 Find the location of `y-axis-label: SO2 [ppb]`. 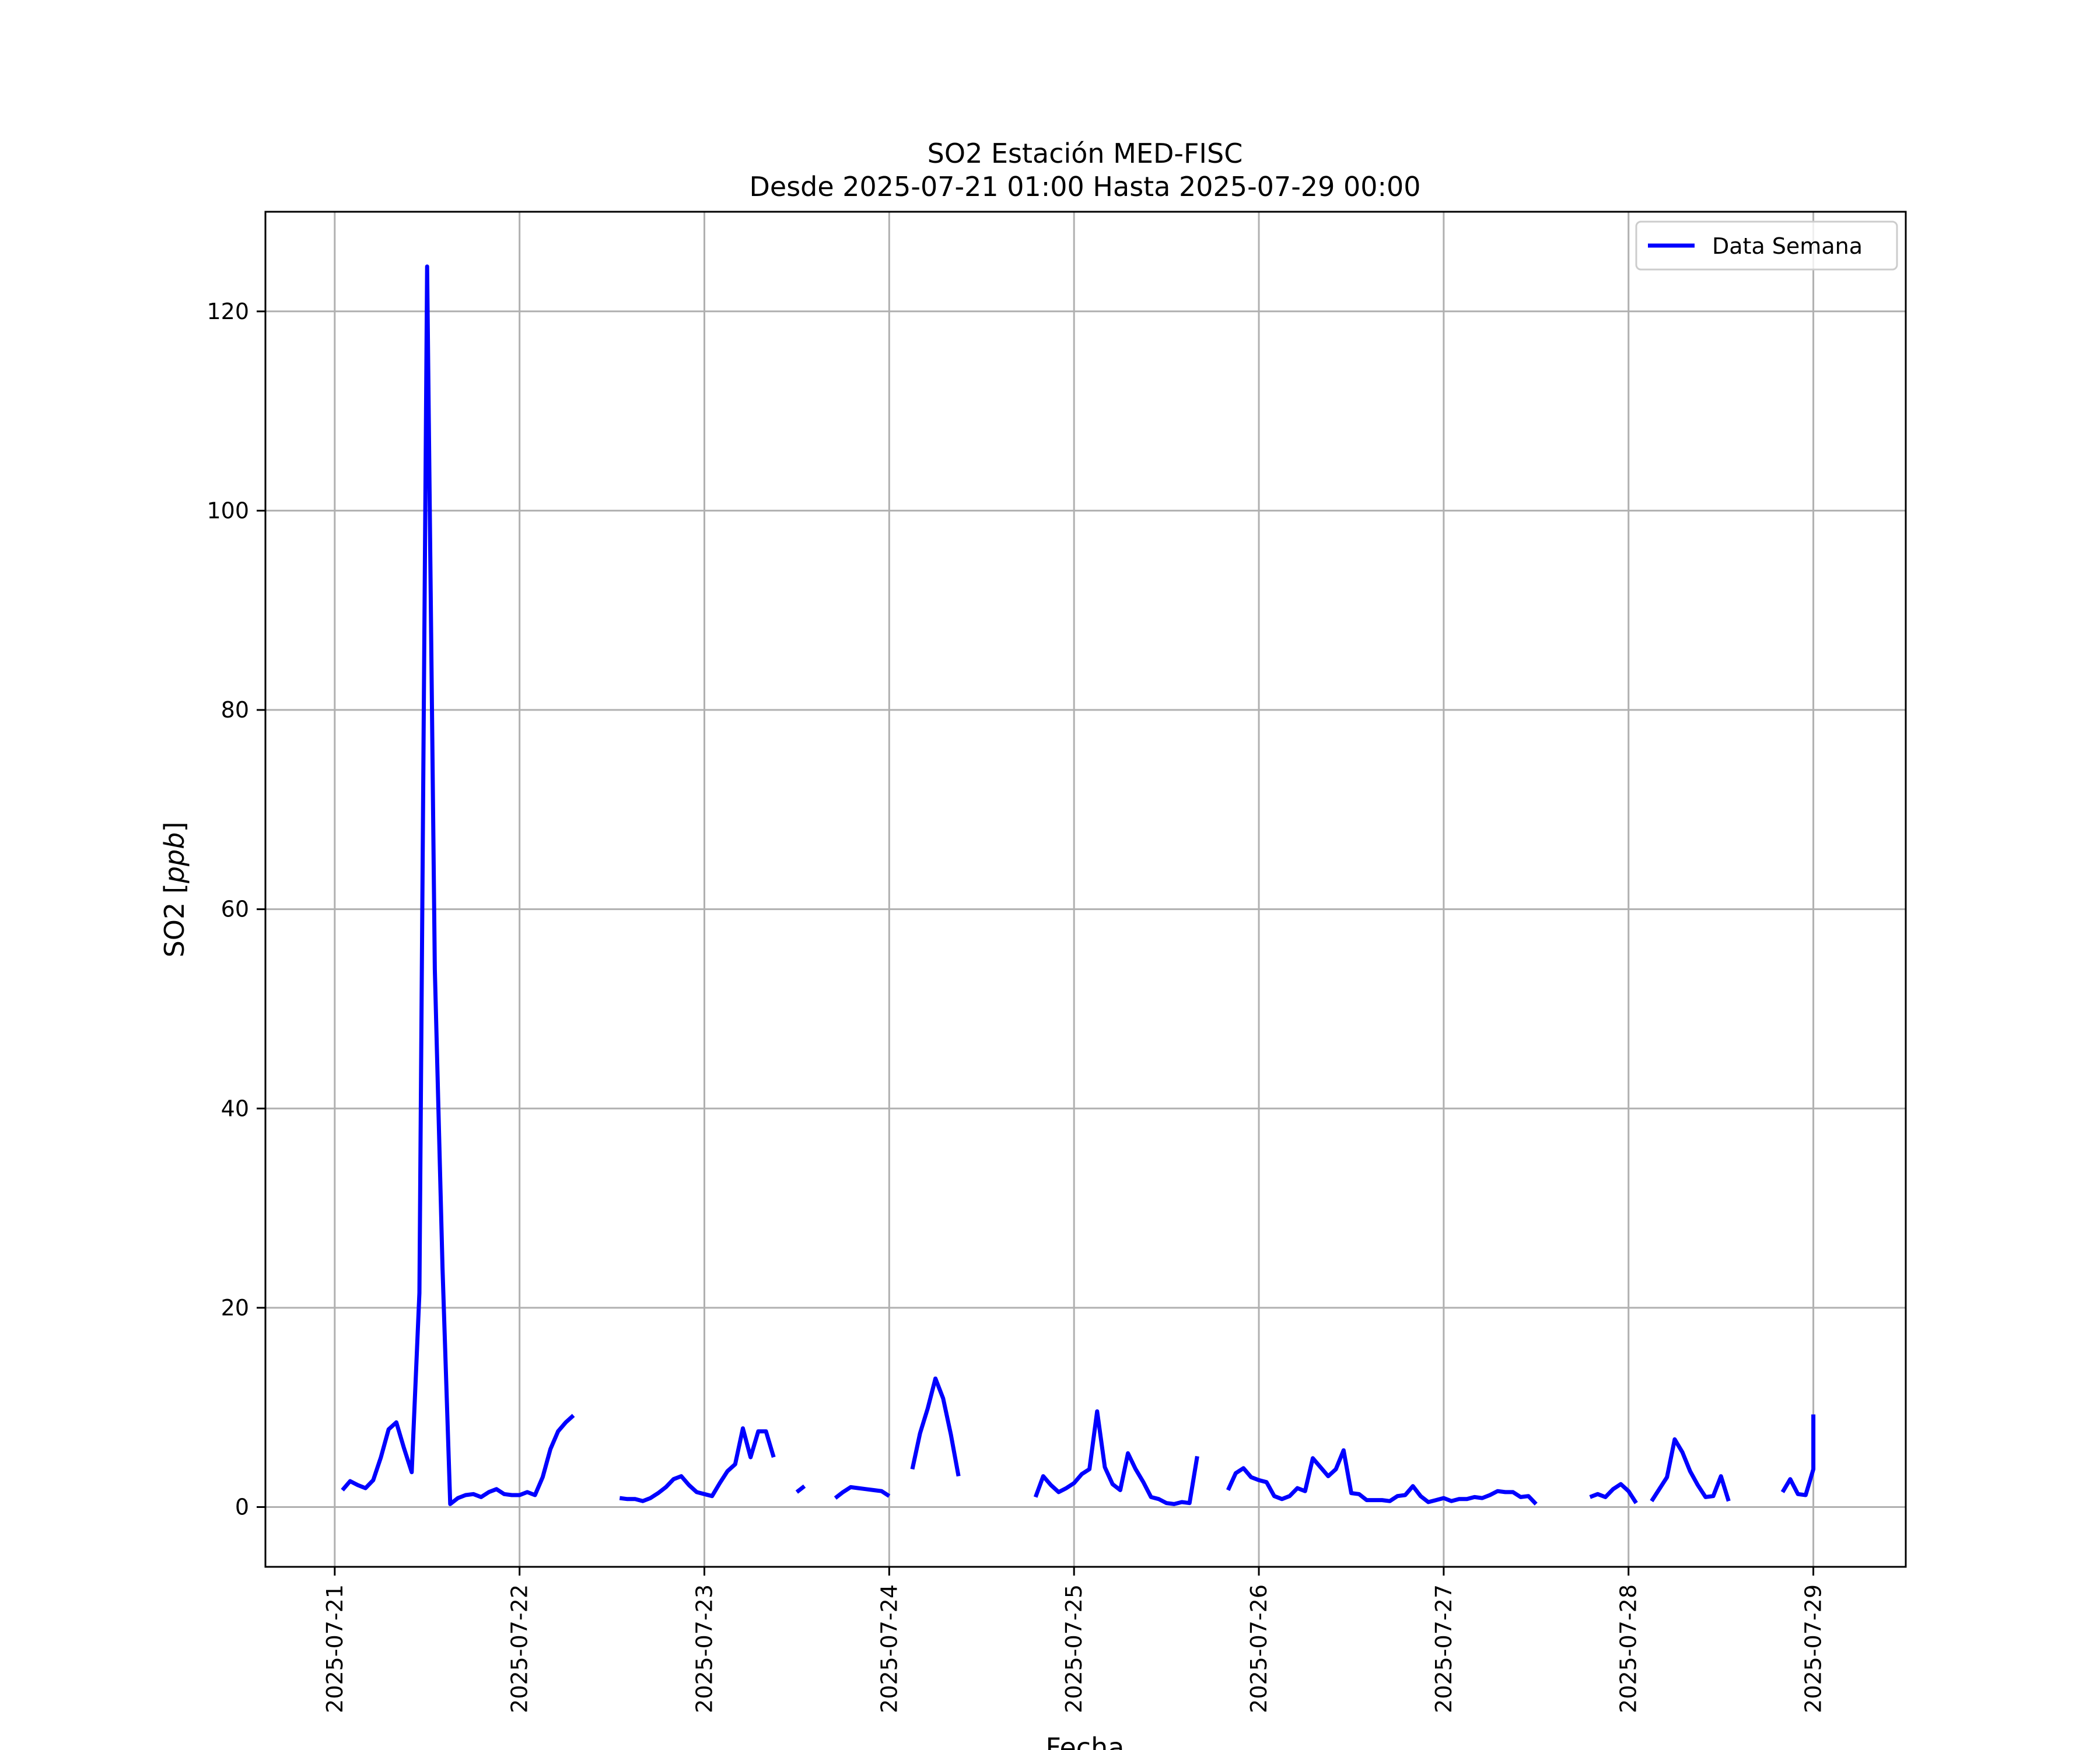

y-axis-label: SO2 [ppb] is located at coordinates (174, 890).